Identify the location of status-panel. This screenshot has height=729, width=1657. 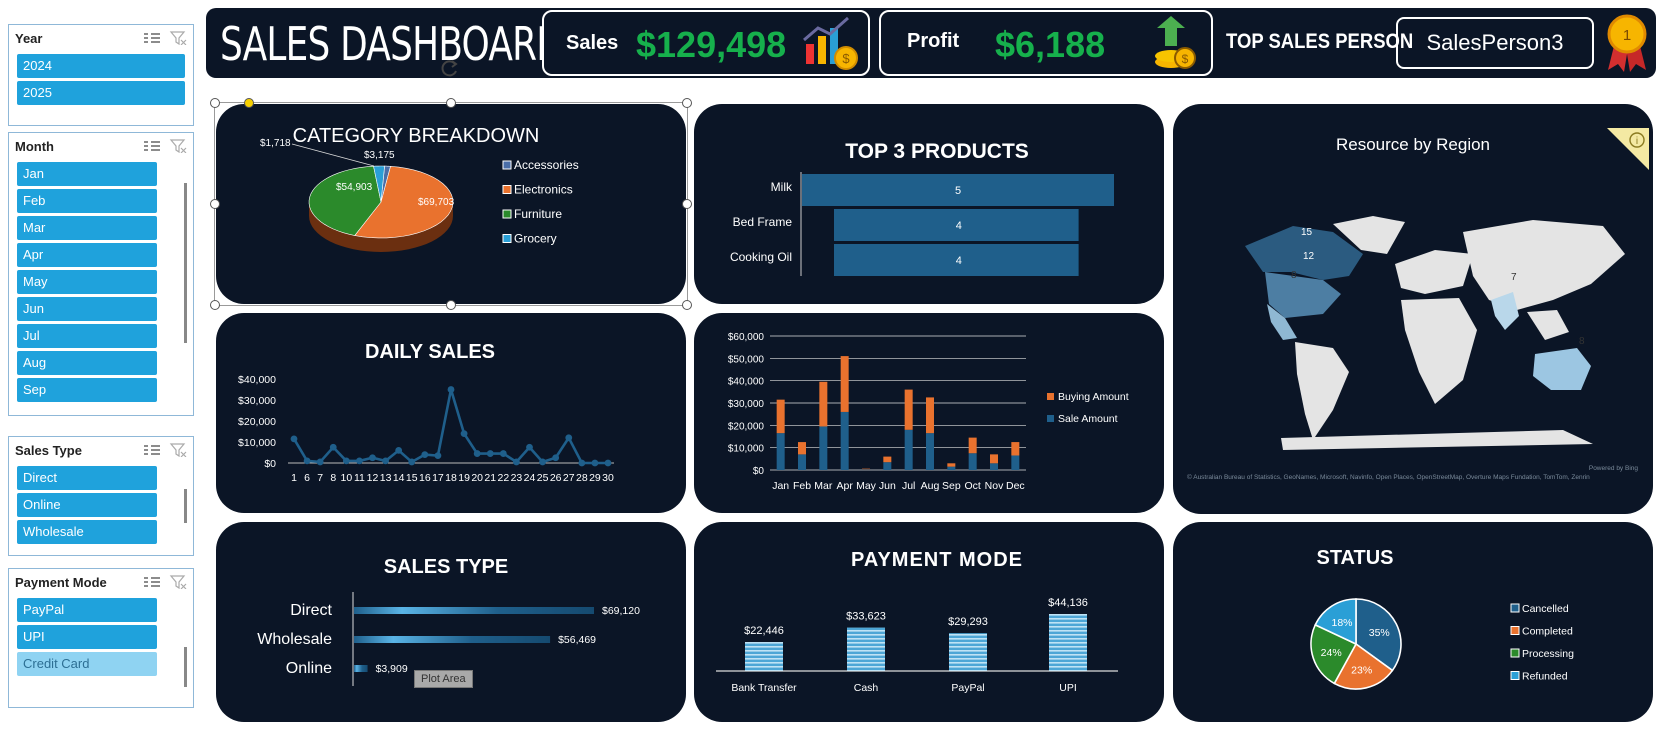
(1413, 622).